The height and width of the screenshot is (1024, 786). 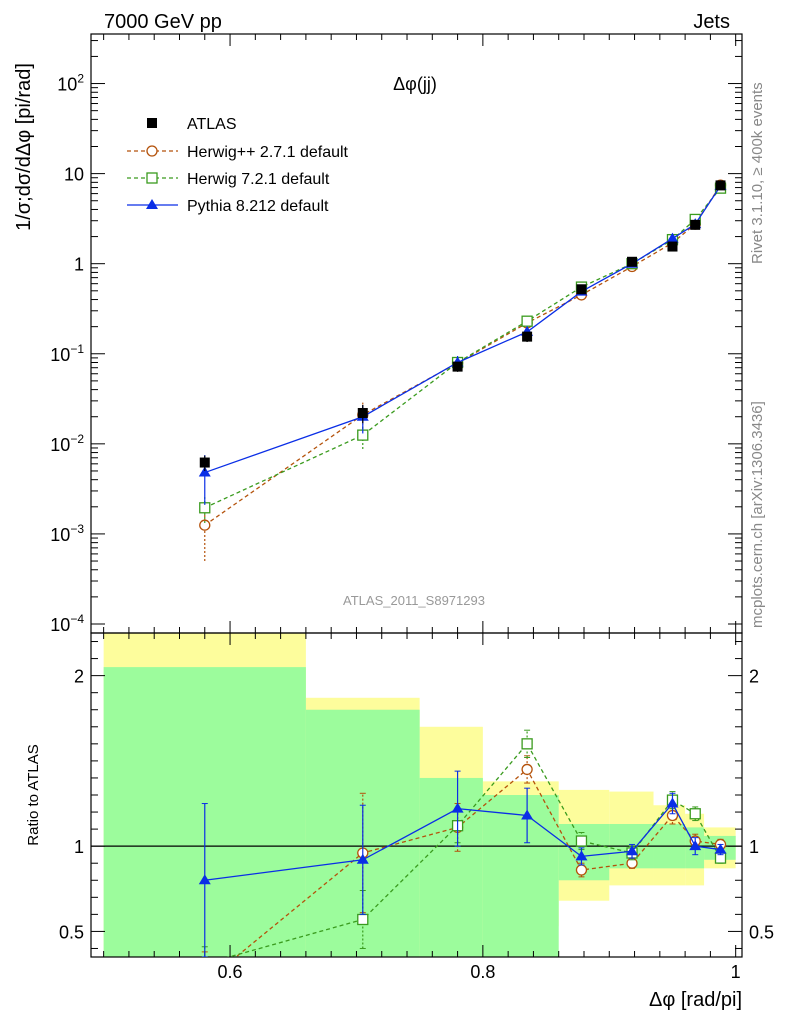 What do you see at coordinates (152, 204) in the screenshot?
I see `legend-marker-pythia` at bounding box center [152, 204].